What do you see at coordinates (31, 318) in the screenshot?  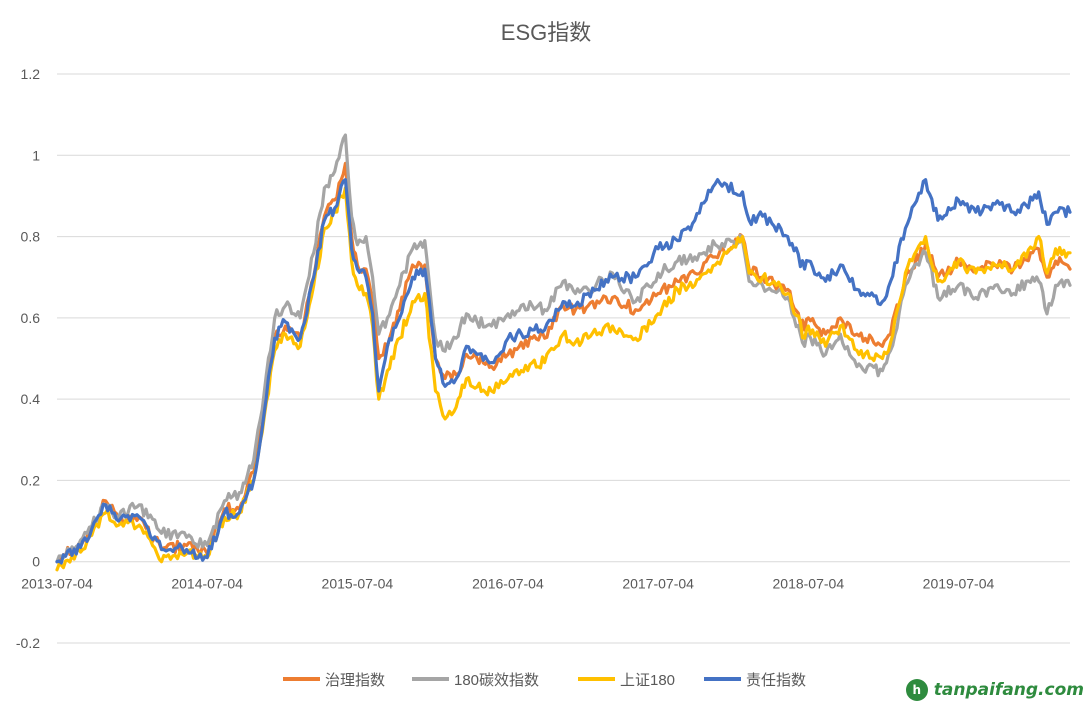 I see `y-tick-label: 0.6` at bounding box center [31, 318].